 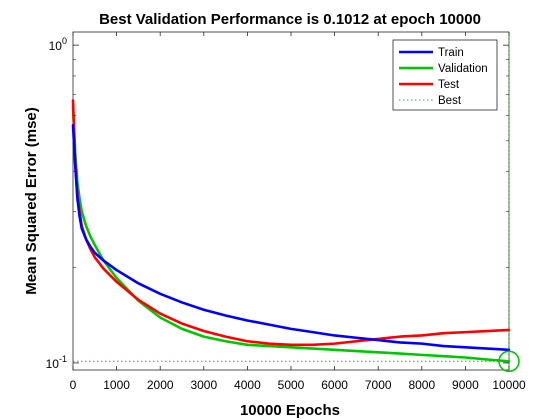 What do you see at coordinates (291, 385) in the screenshot?
I see `x-tick-label: 5000` at bounding box center [291, 385].